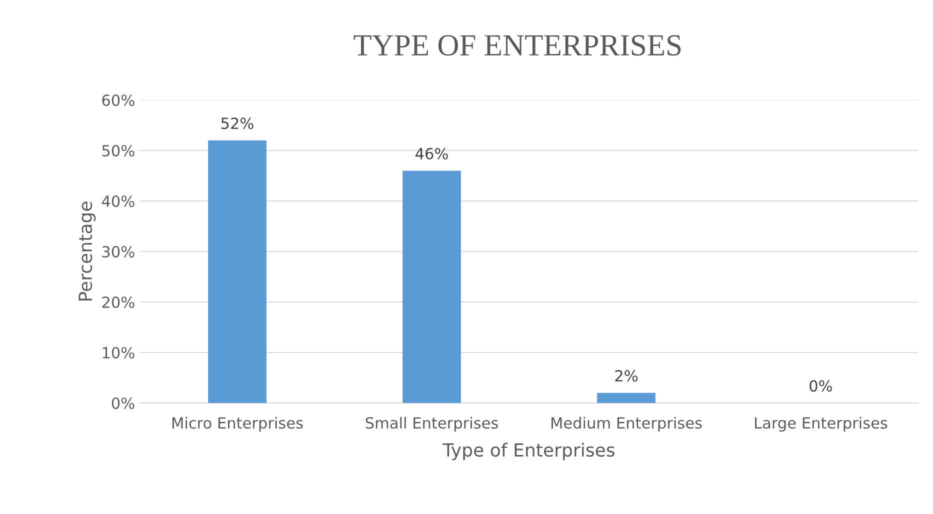 This screenshot has height=514, width=933. I want to click on data-label: 46%, so click(432, 154).